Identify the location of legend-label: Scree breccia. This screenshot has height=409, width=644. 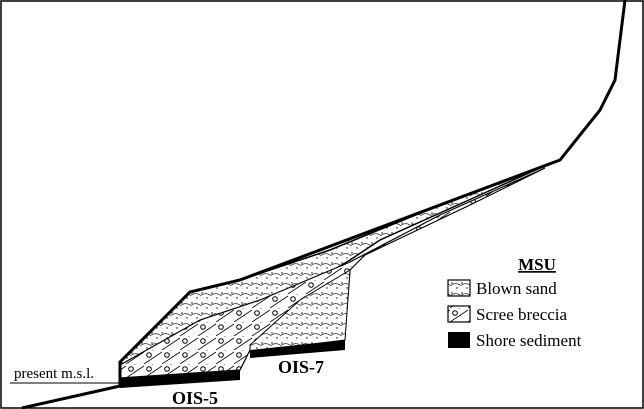
(522, 314).